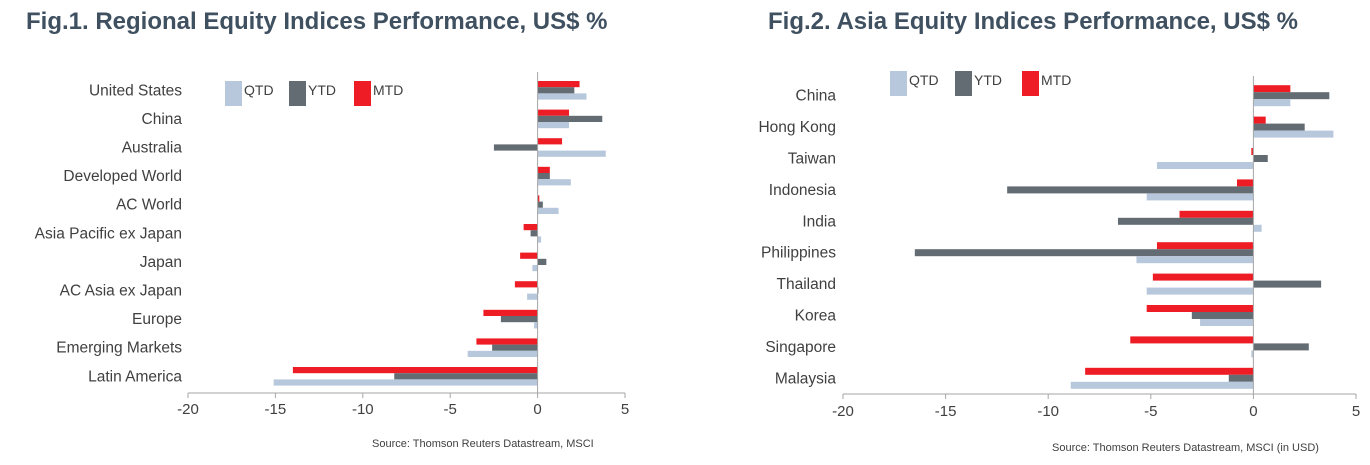 The height and width of the screenshot is (465, 1370). What do you see at coordinates (1287, 284) in the screenshot?
I see `bar-ytd-thailand` at bounding box center [1287, 284].